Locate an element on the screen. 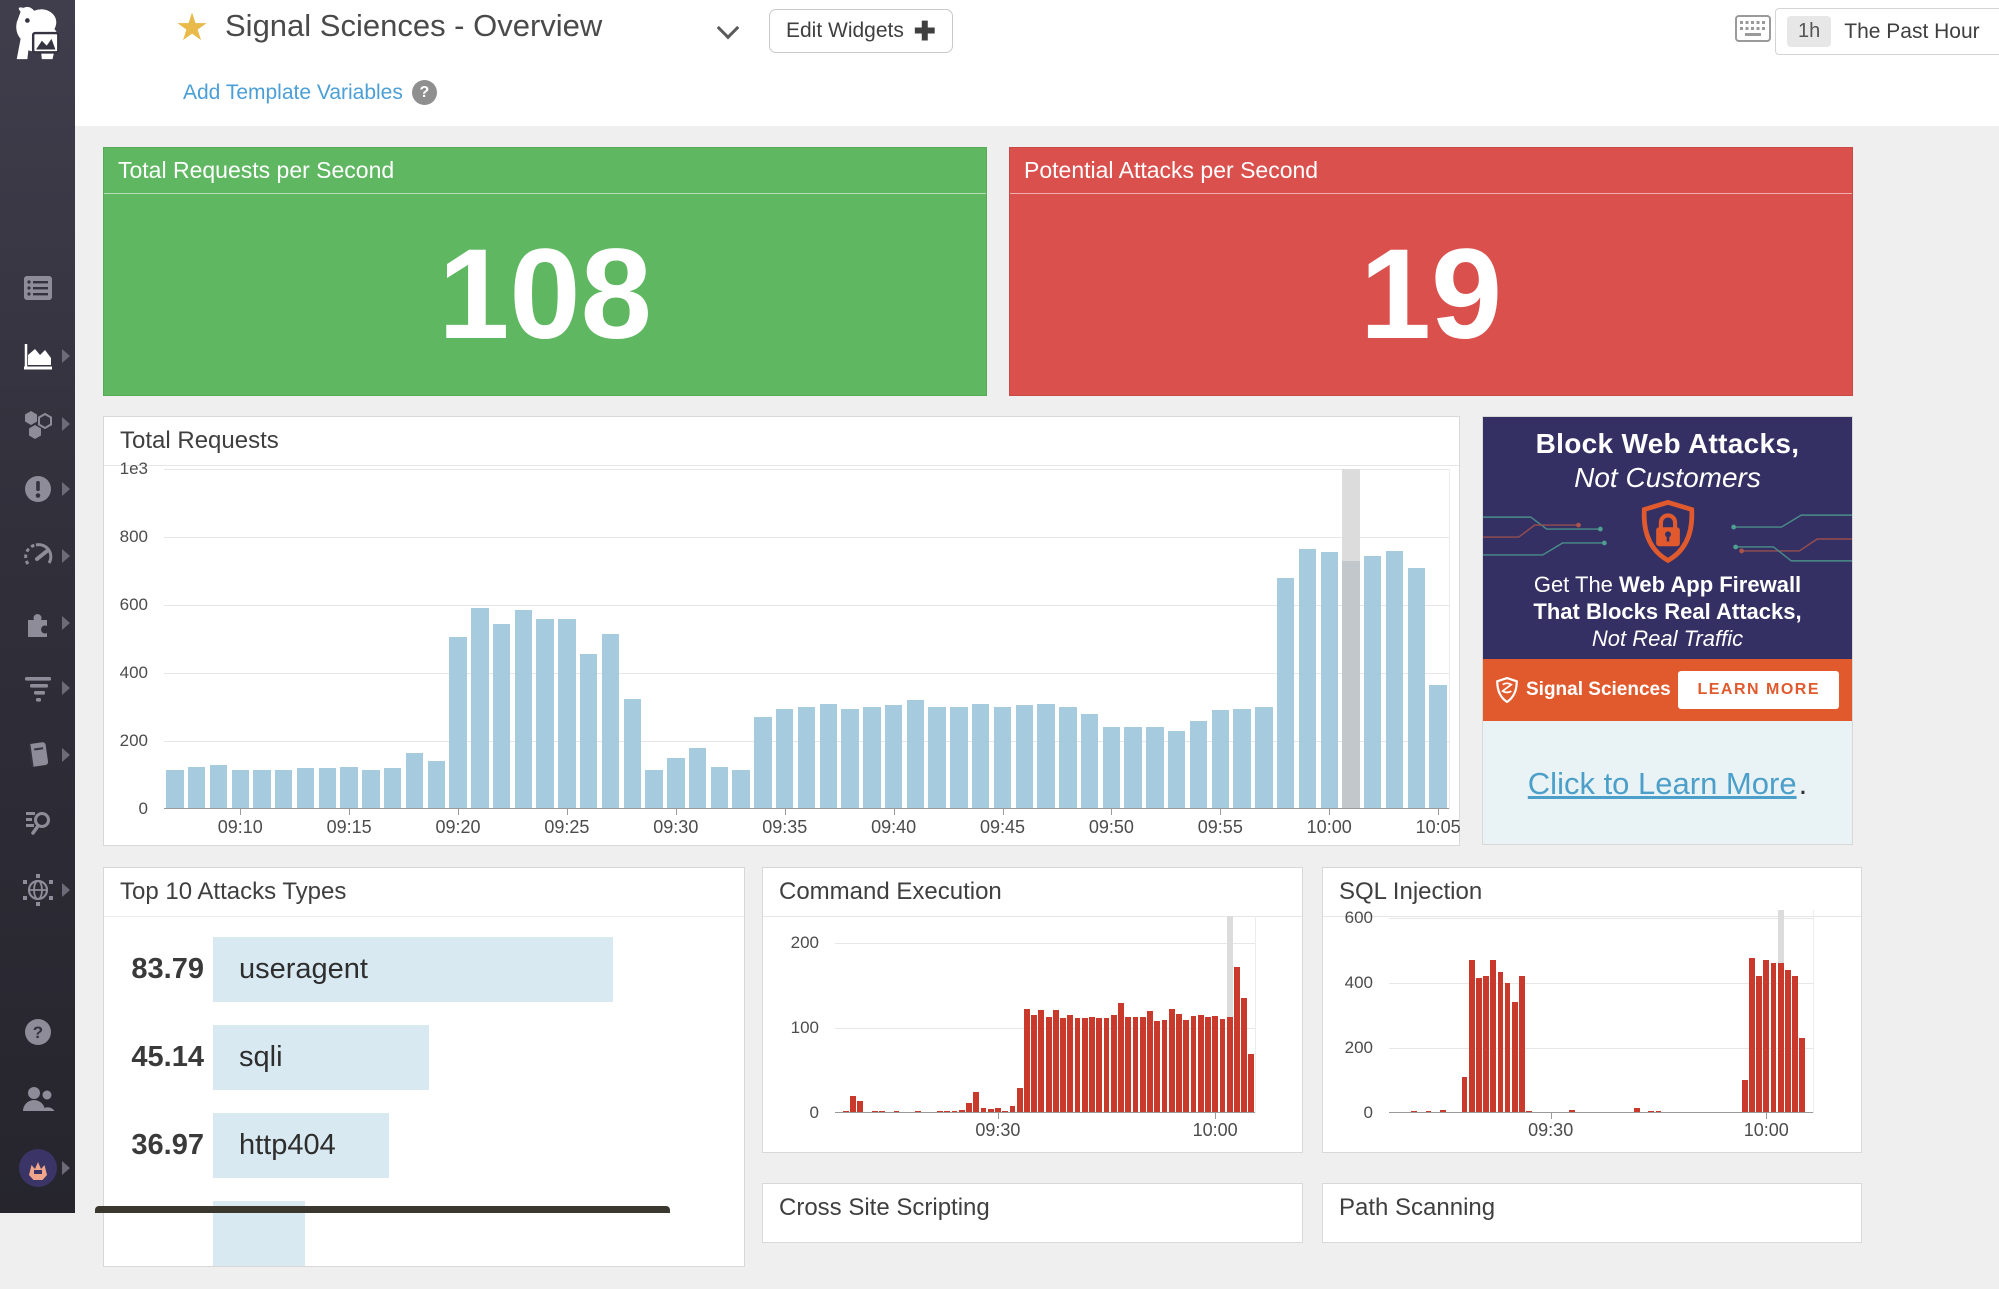 This screenshot has width=1999, height=1289. time-range-picker: 1h The Past Hour is located at coordinates (1887, 31).